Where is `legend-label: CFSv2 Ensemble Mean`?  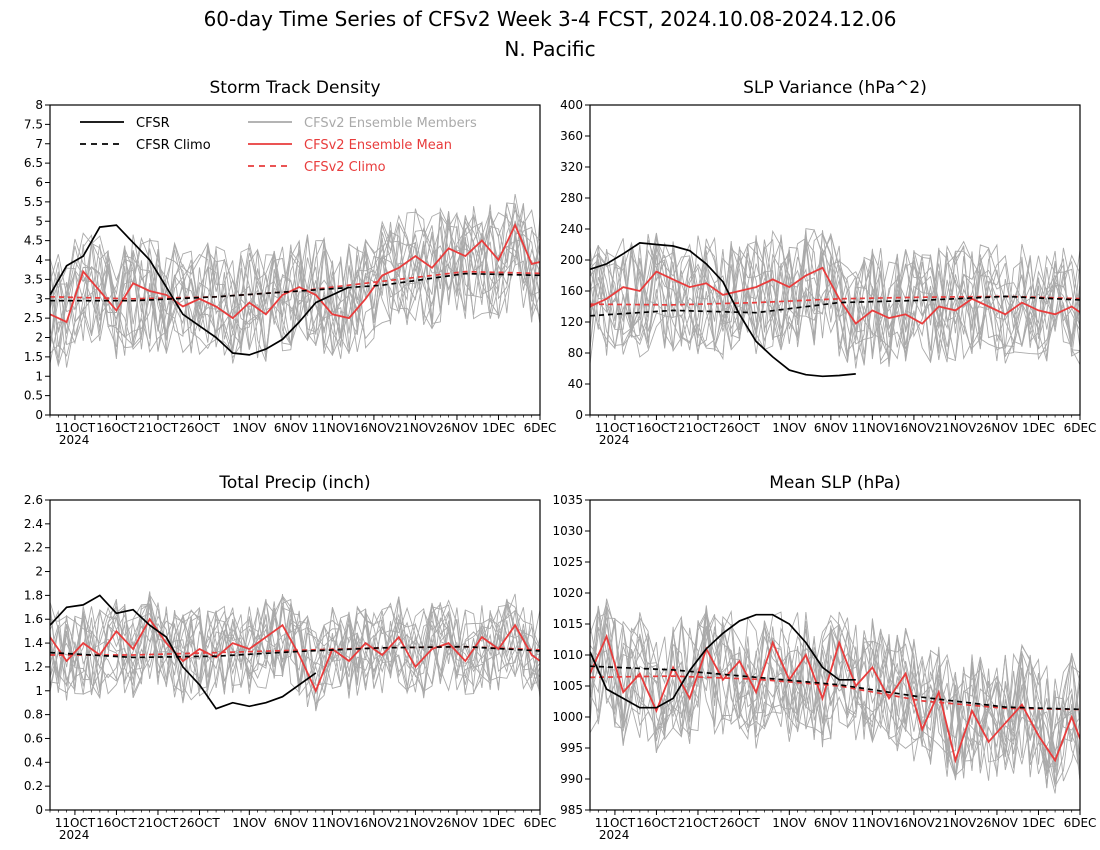
legend-label: CFSv2 Ensemble Mean is located at coordinates (378, 145).